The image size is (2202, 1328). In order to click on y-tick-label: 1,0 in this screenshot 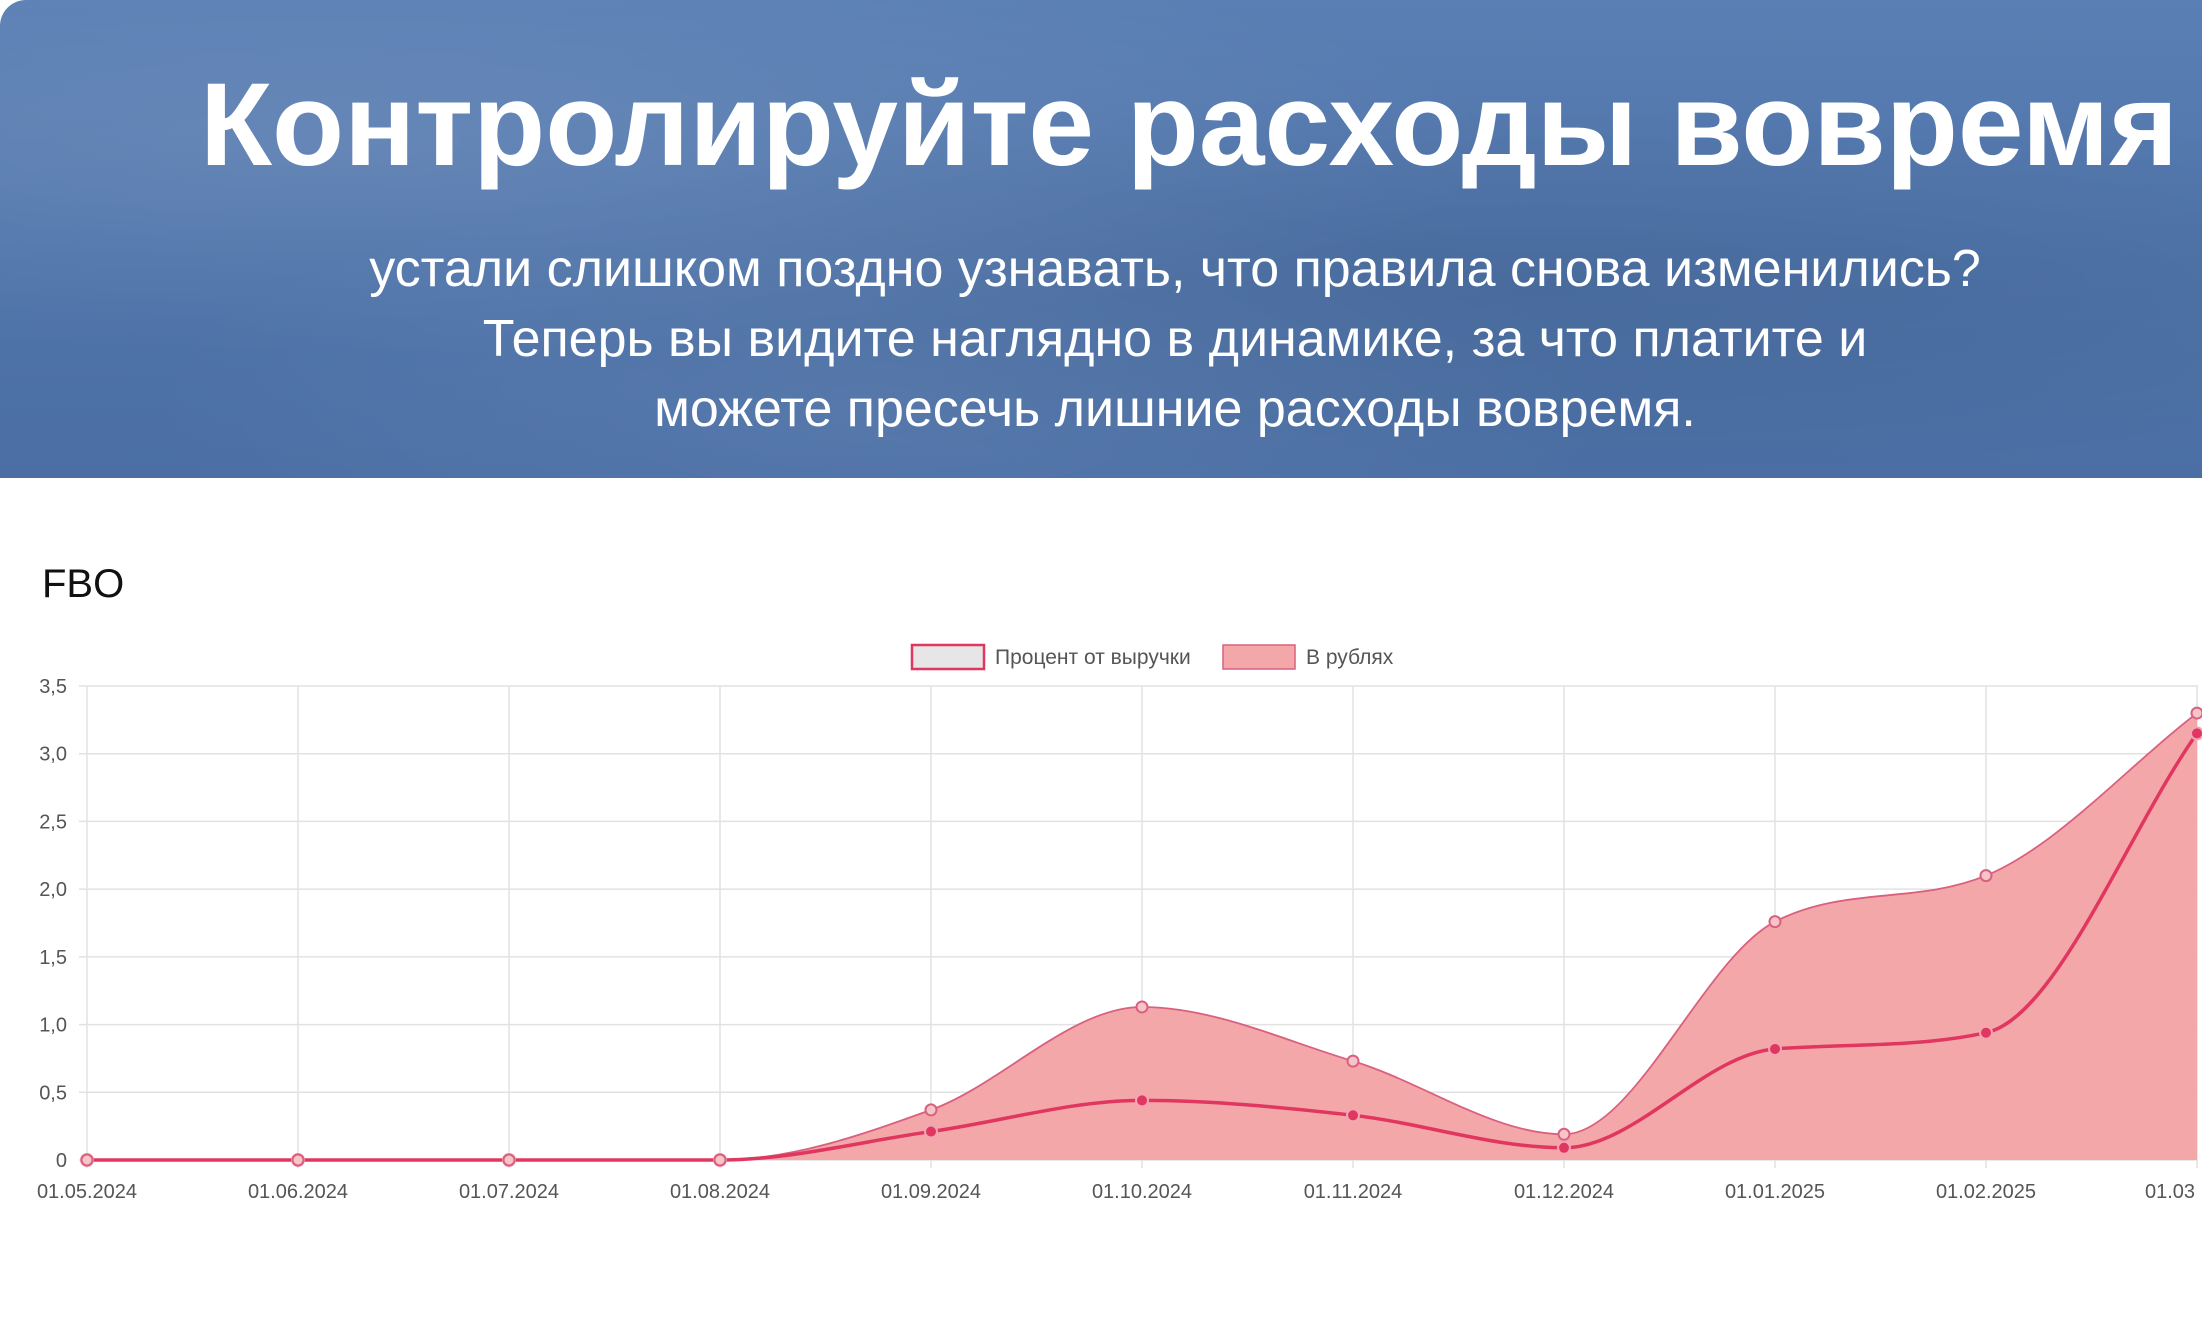, I will do `click(53, 1026)`.